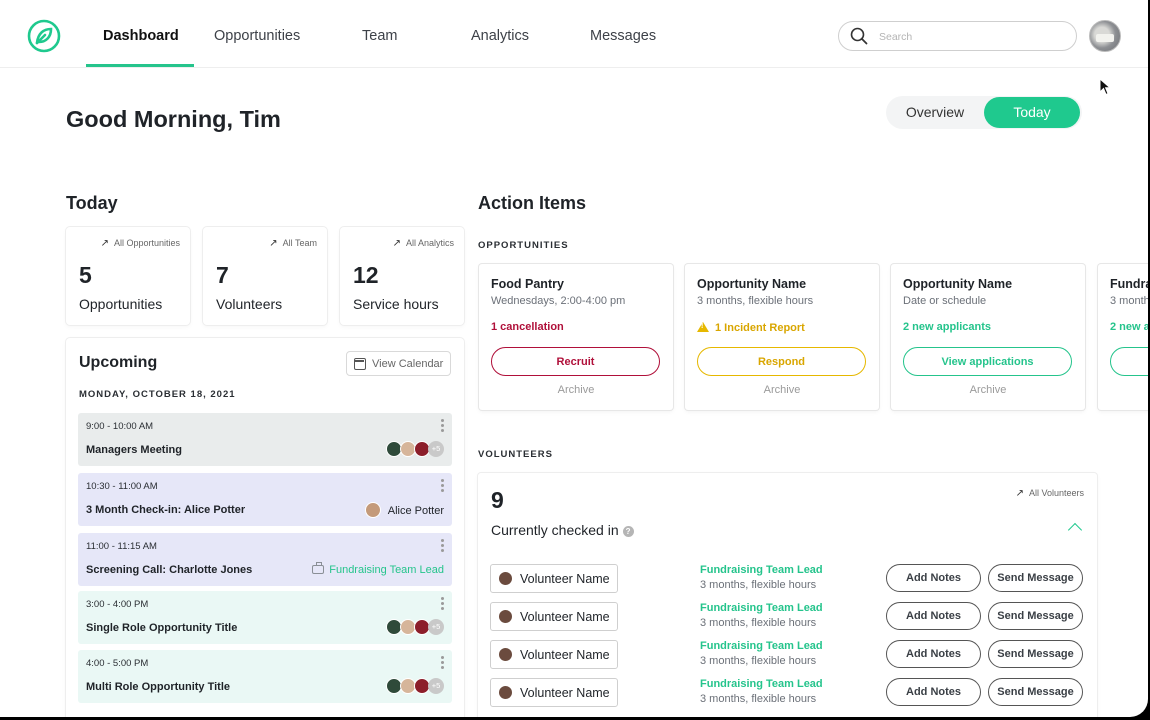  What do you see at coordinates (85, 275) in the screenshot?
I see `stat-value: 5` at bounding box center [85, 275].